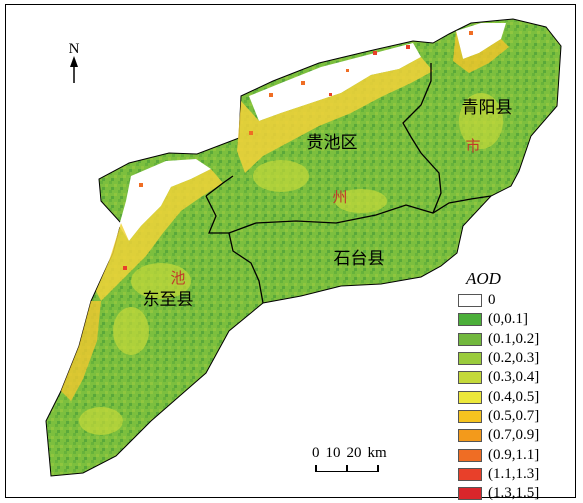 Image resolution: width=583 pixels, height=503 pixels. Describe the element at coordinates (514, 358) in the screenshot. I see `legend-label: (0.2,0.3]` at that location.